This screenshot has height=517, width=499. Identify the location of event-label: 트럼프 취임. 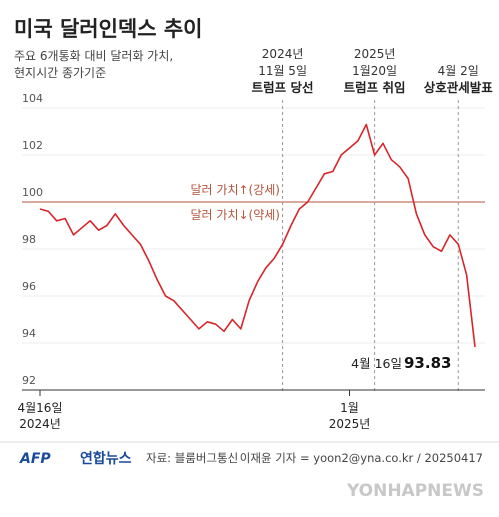
(375, 87).